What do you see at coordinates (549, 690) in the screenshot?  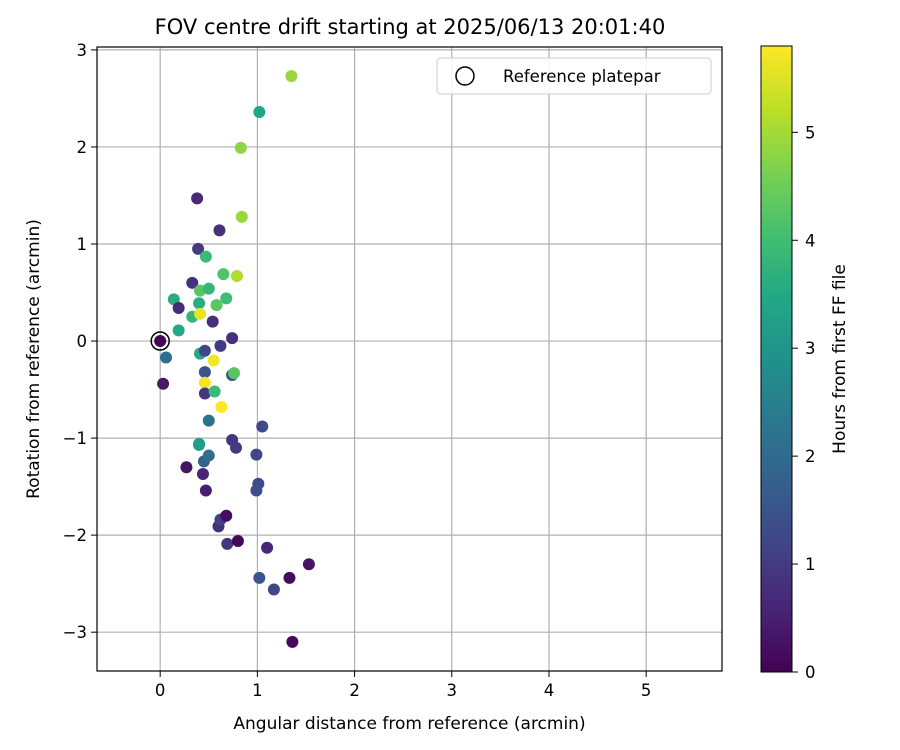 I see `x-tick-label: 4` at bounding box center [549, 690].